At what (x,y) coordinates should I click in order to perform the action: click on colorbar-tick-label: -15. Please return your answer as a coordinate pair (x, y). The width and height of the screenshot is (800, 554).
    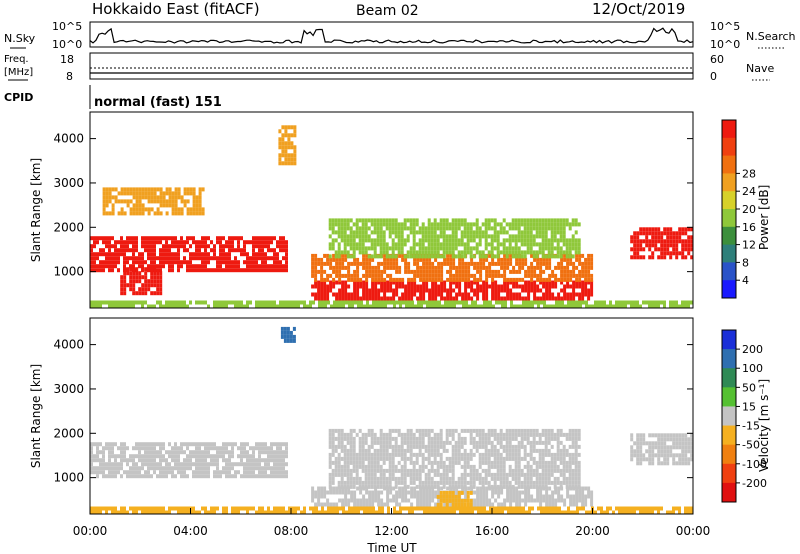
    Looking at the image, I should click on (751, 426).